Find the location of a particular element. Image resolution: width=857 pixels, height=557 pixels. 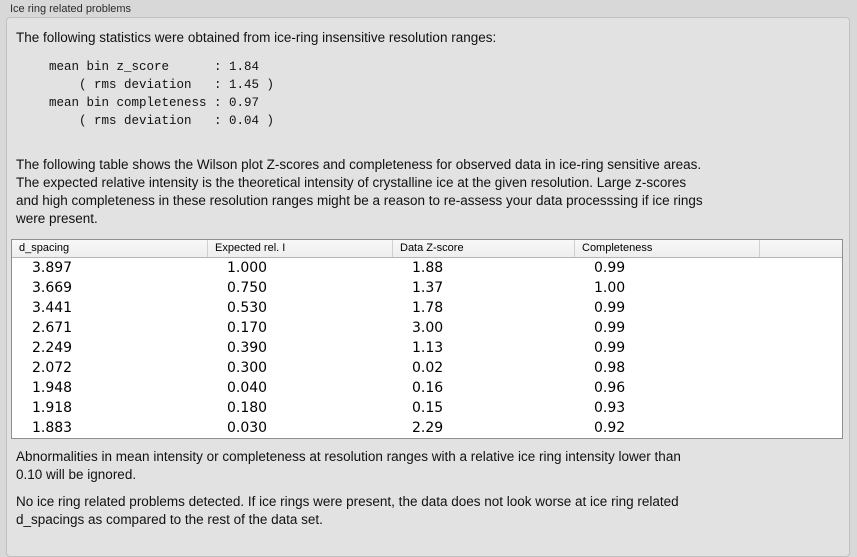

cell-completeness: 0.96 is located at coordinates (610, 388).